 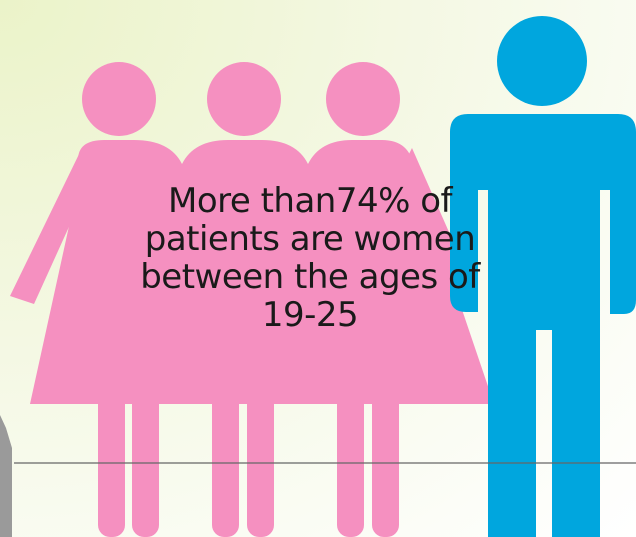 I want to click on caption-line-3: between the ages of, so click(x=310, y=277).